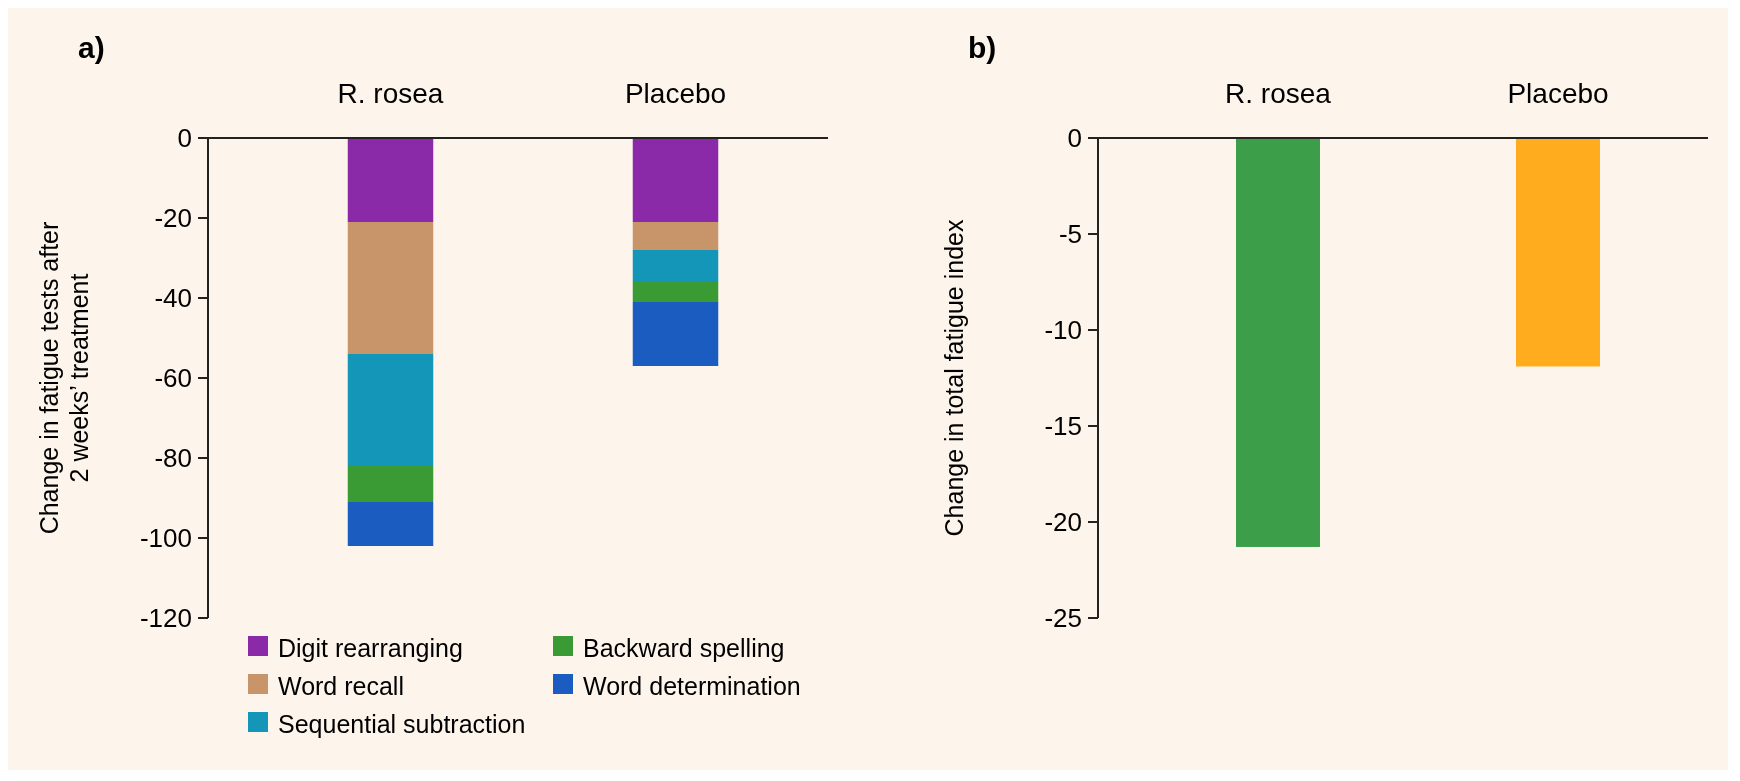 Image resolution: width=1740 pixels, height=781 pixels. I want to click on y-tick-label: -80, so click(173, 458).